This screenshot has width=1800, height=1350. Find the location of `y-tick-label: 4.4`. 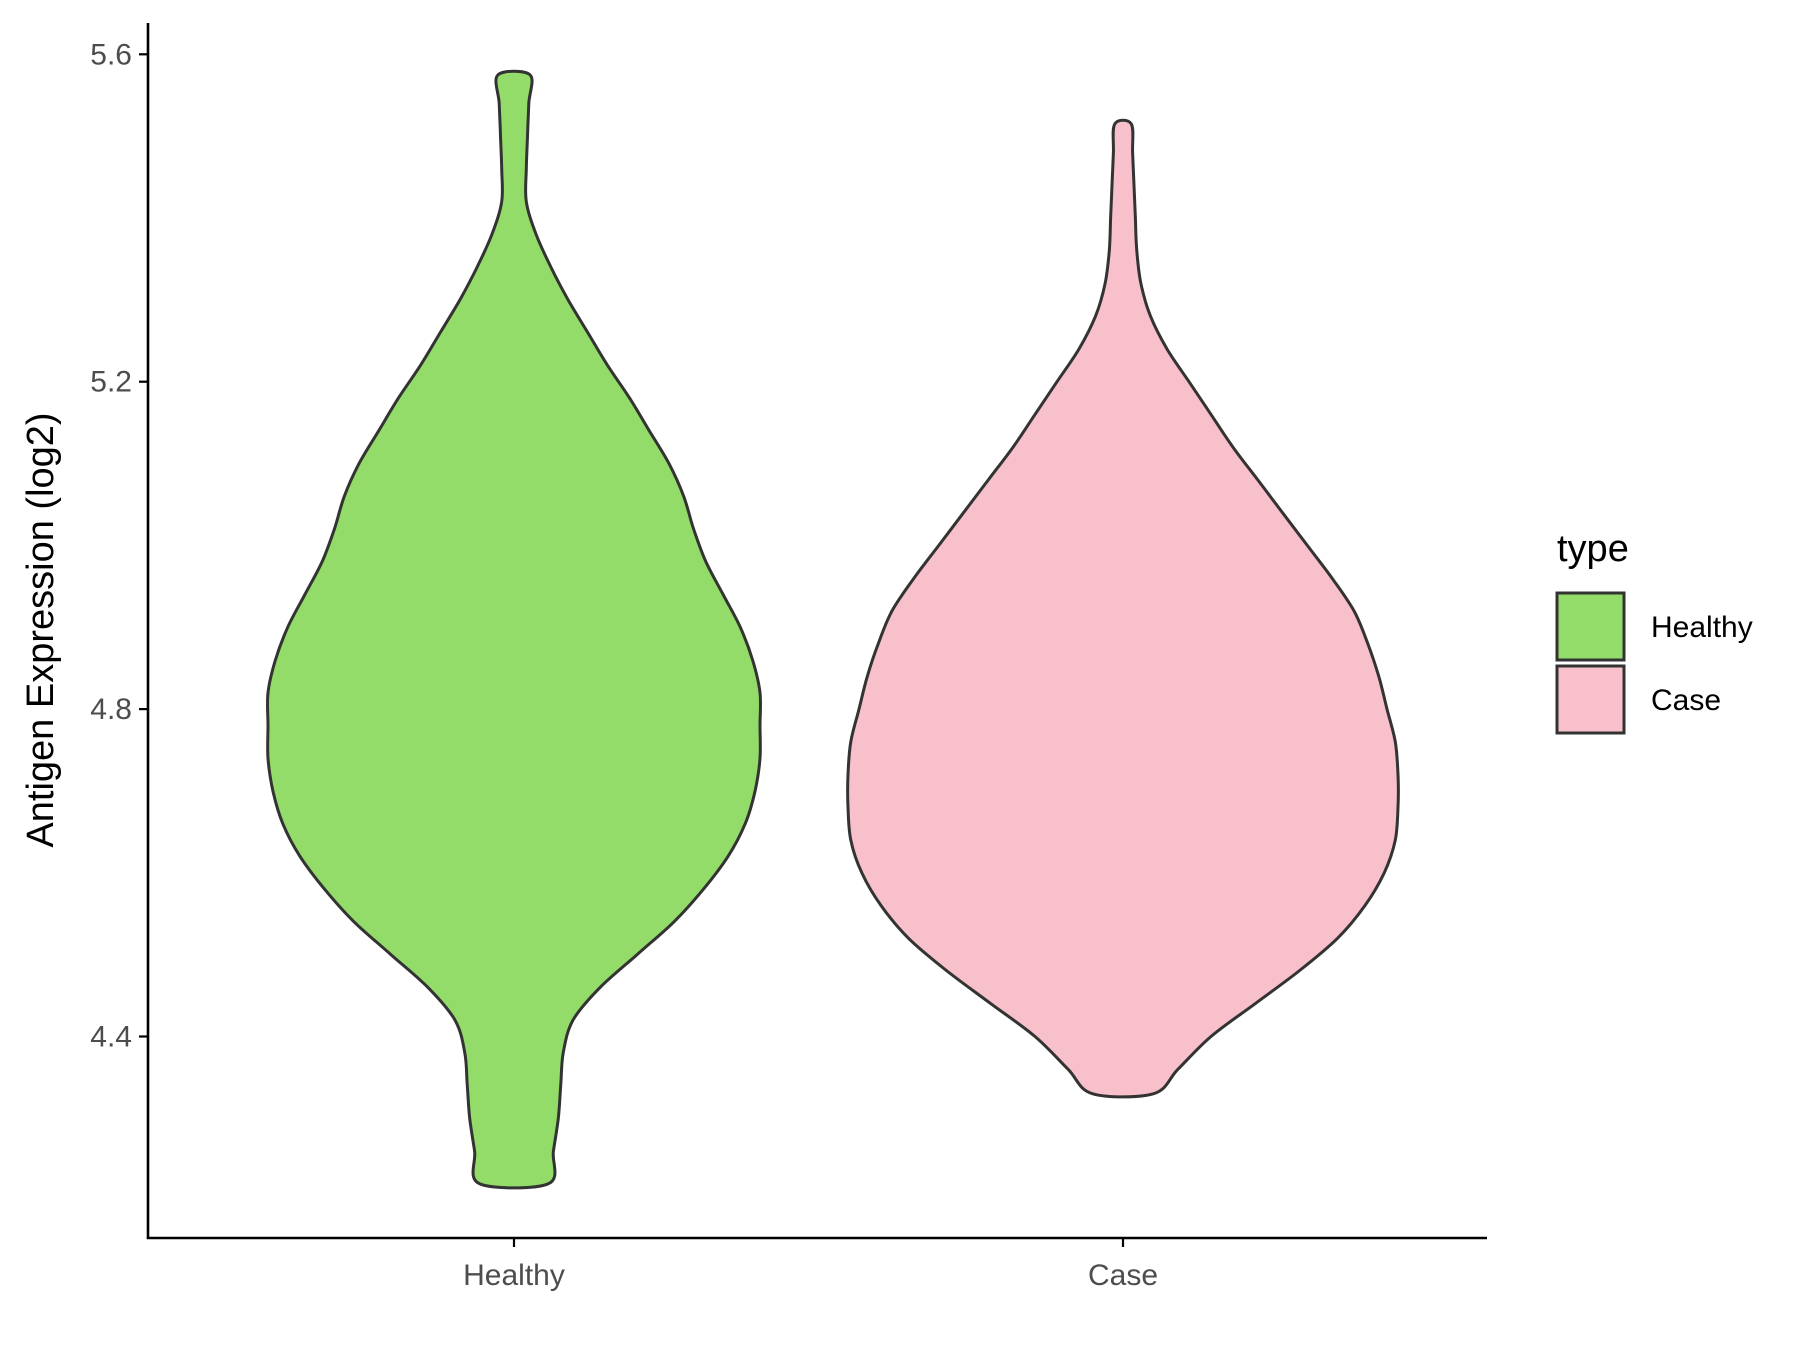

y-tick-label: 4.4 is located at coordinates (111, 1037).